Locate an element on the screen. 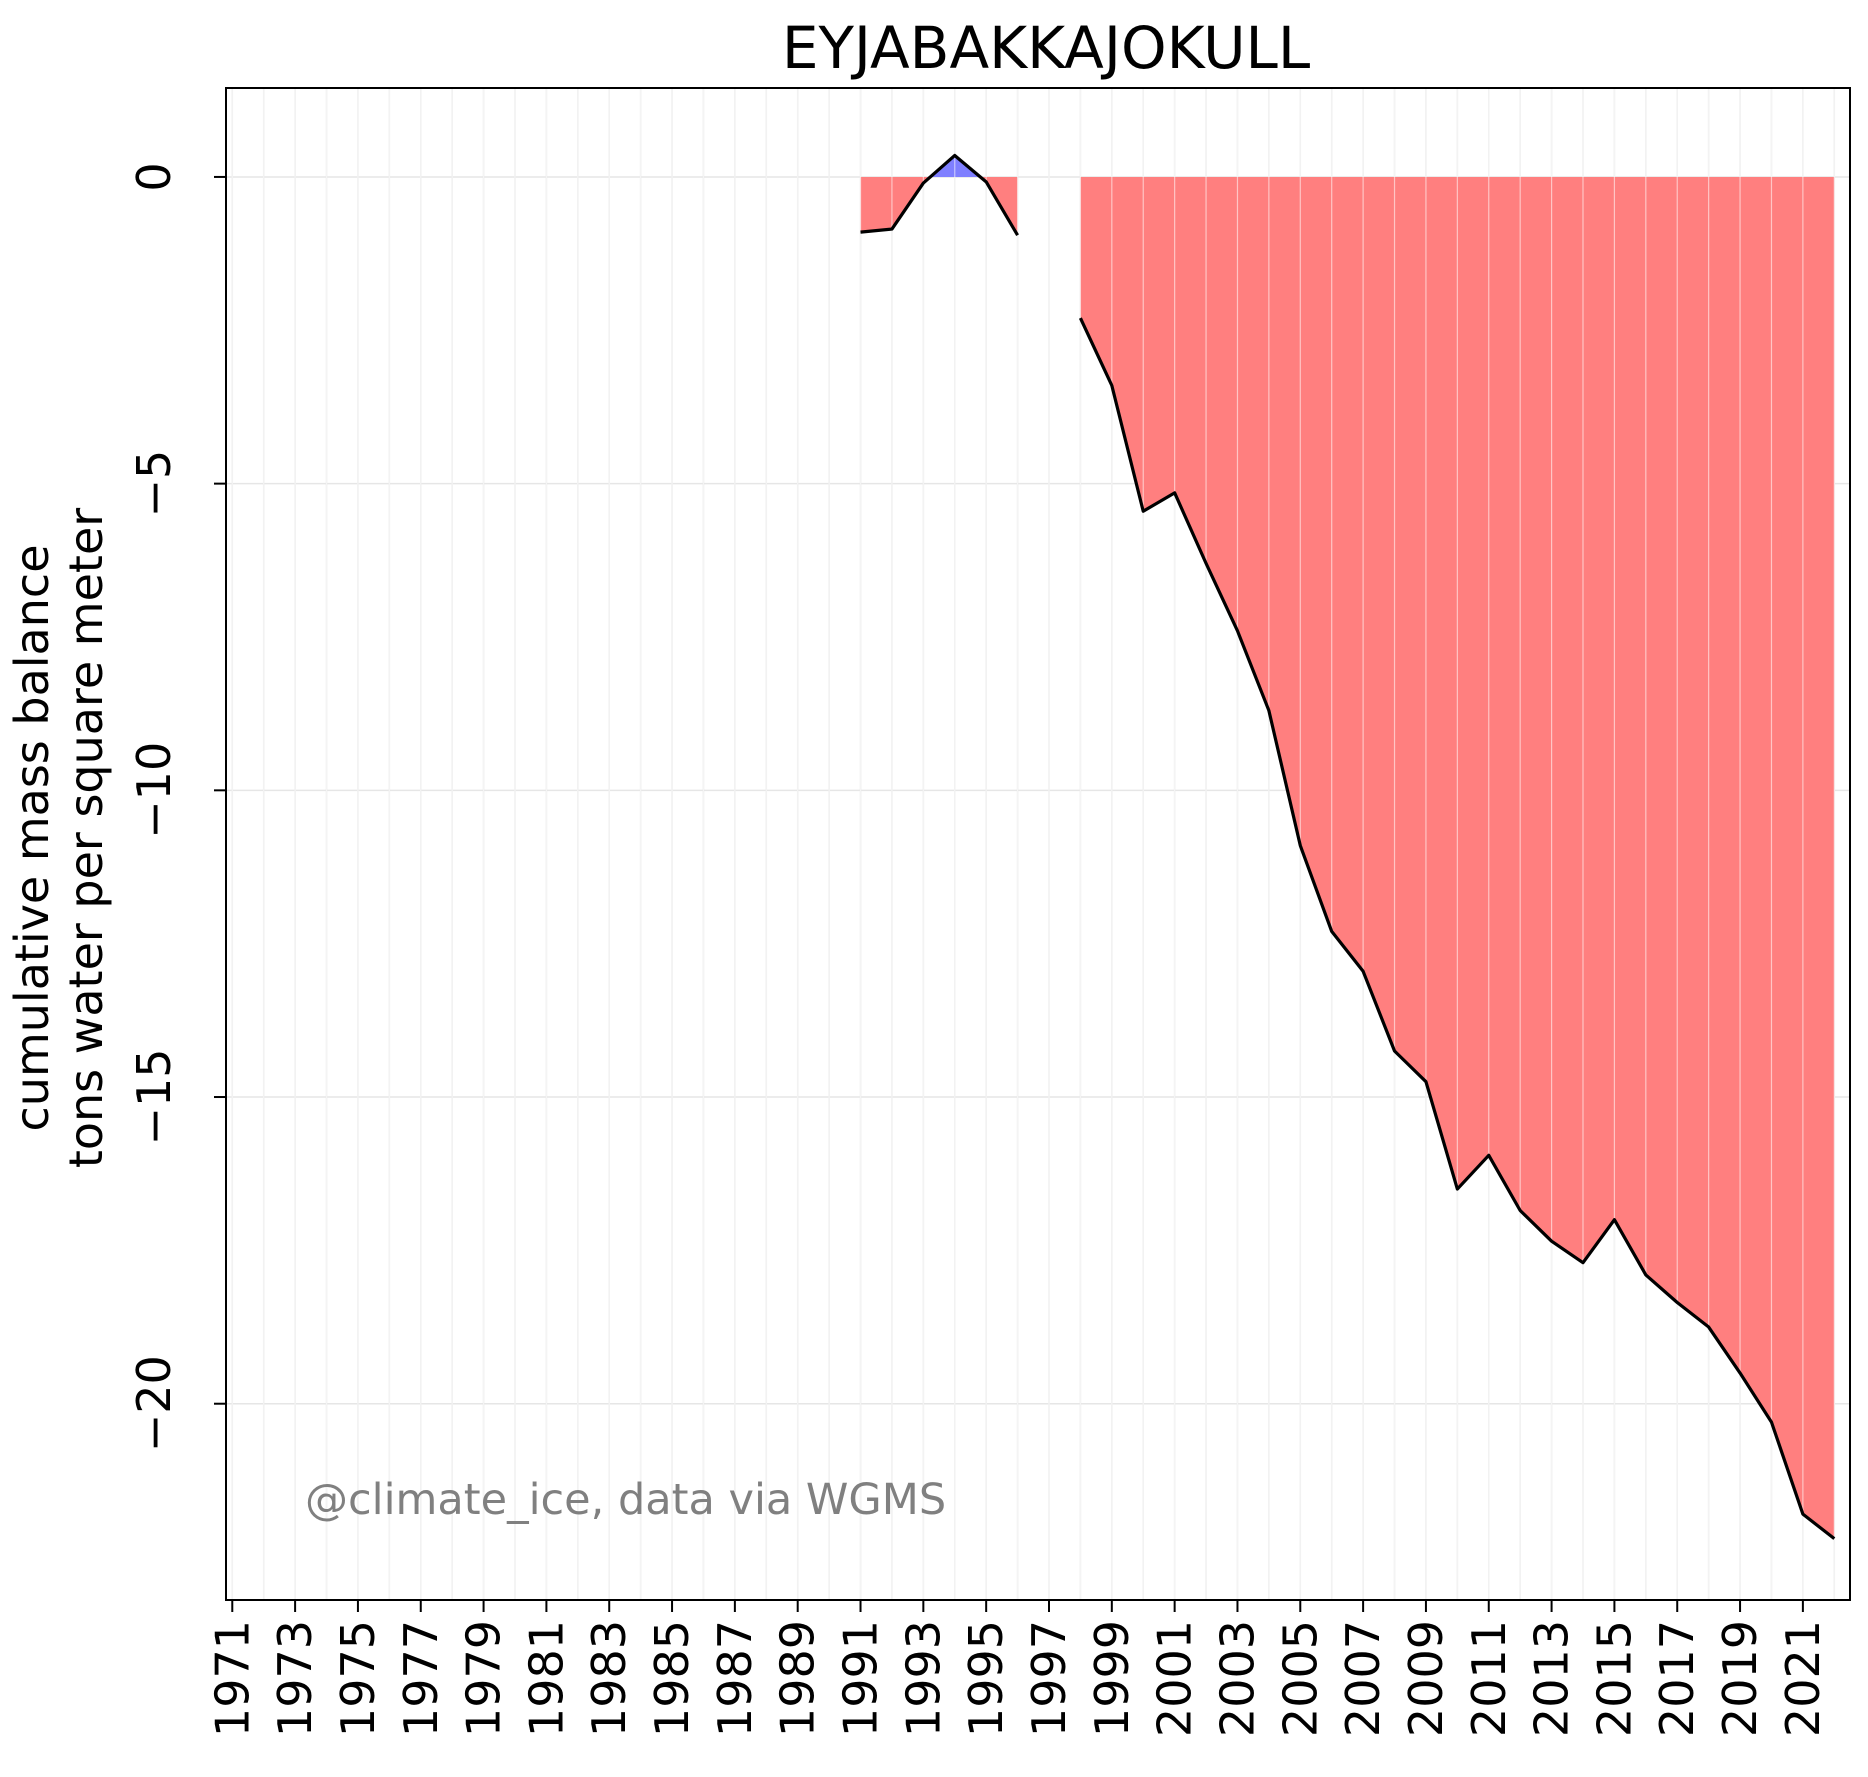 This screenshot has height=1777, width=1868. area-negative is located at coordinates (939, 206).